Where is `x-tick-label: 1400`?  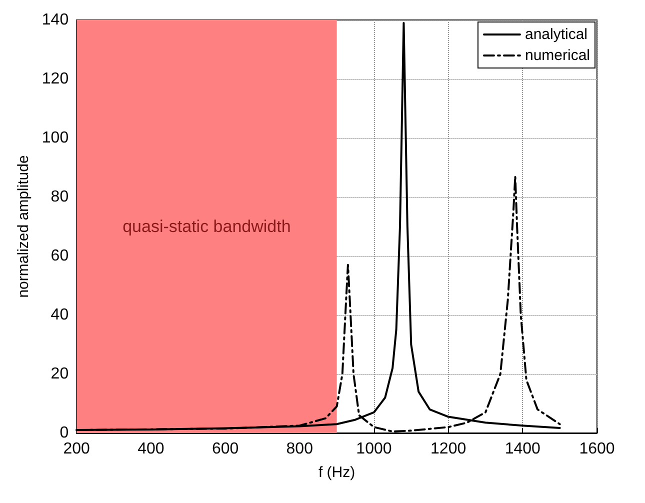
x-tick-label: 1400 is located at coordinates (522, 449).